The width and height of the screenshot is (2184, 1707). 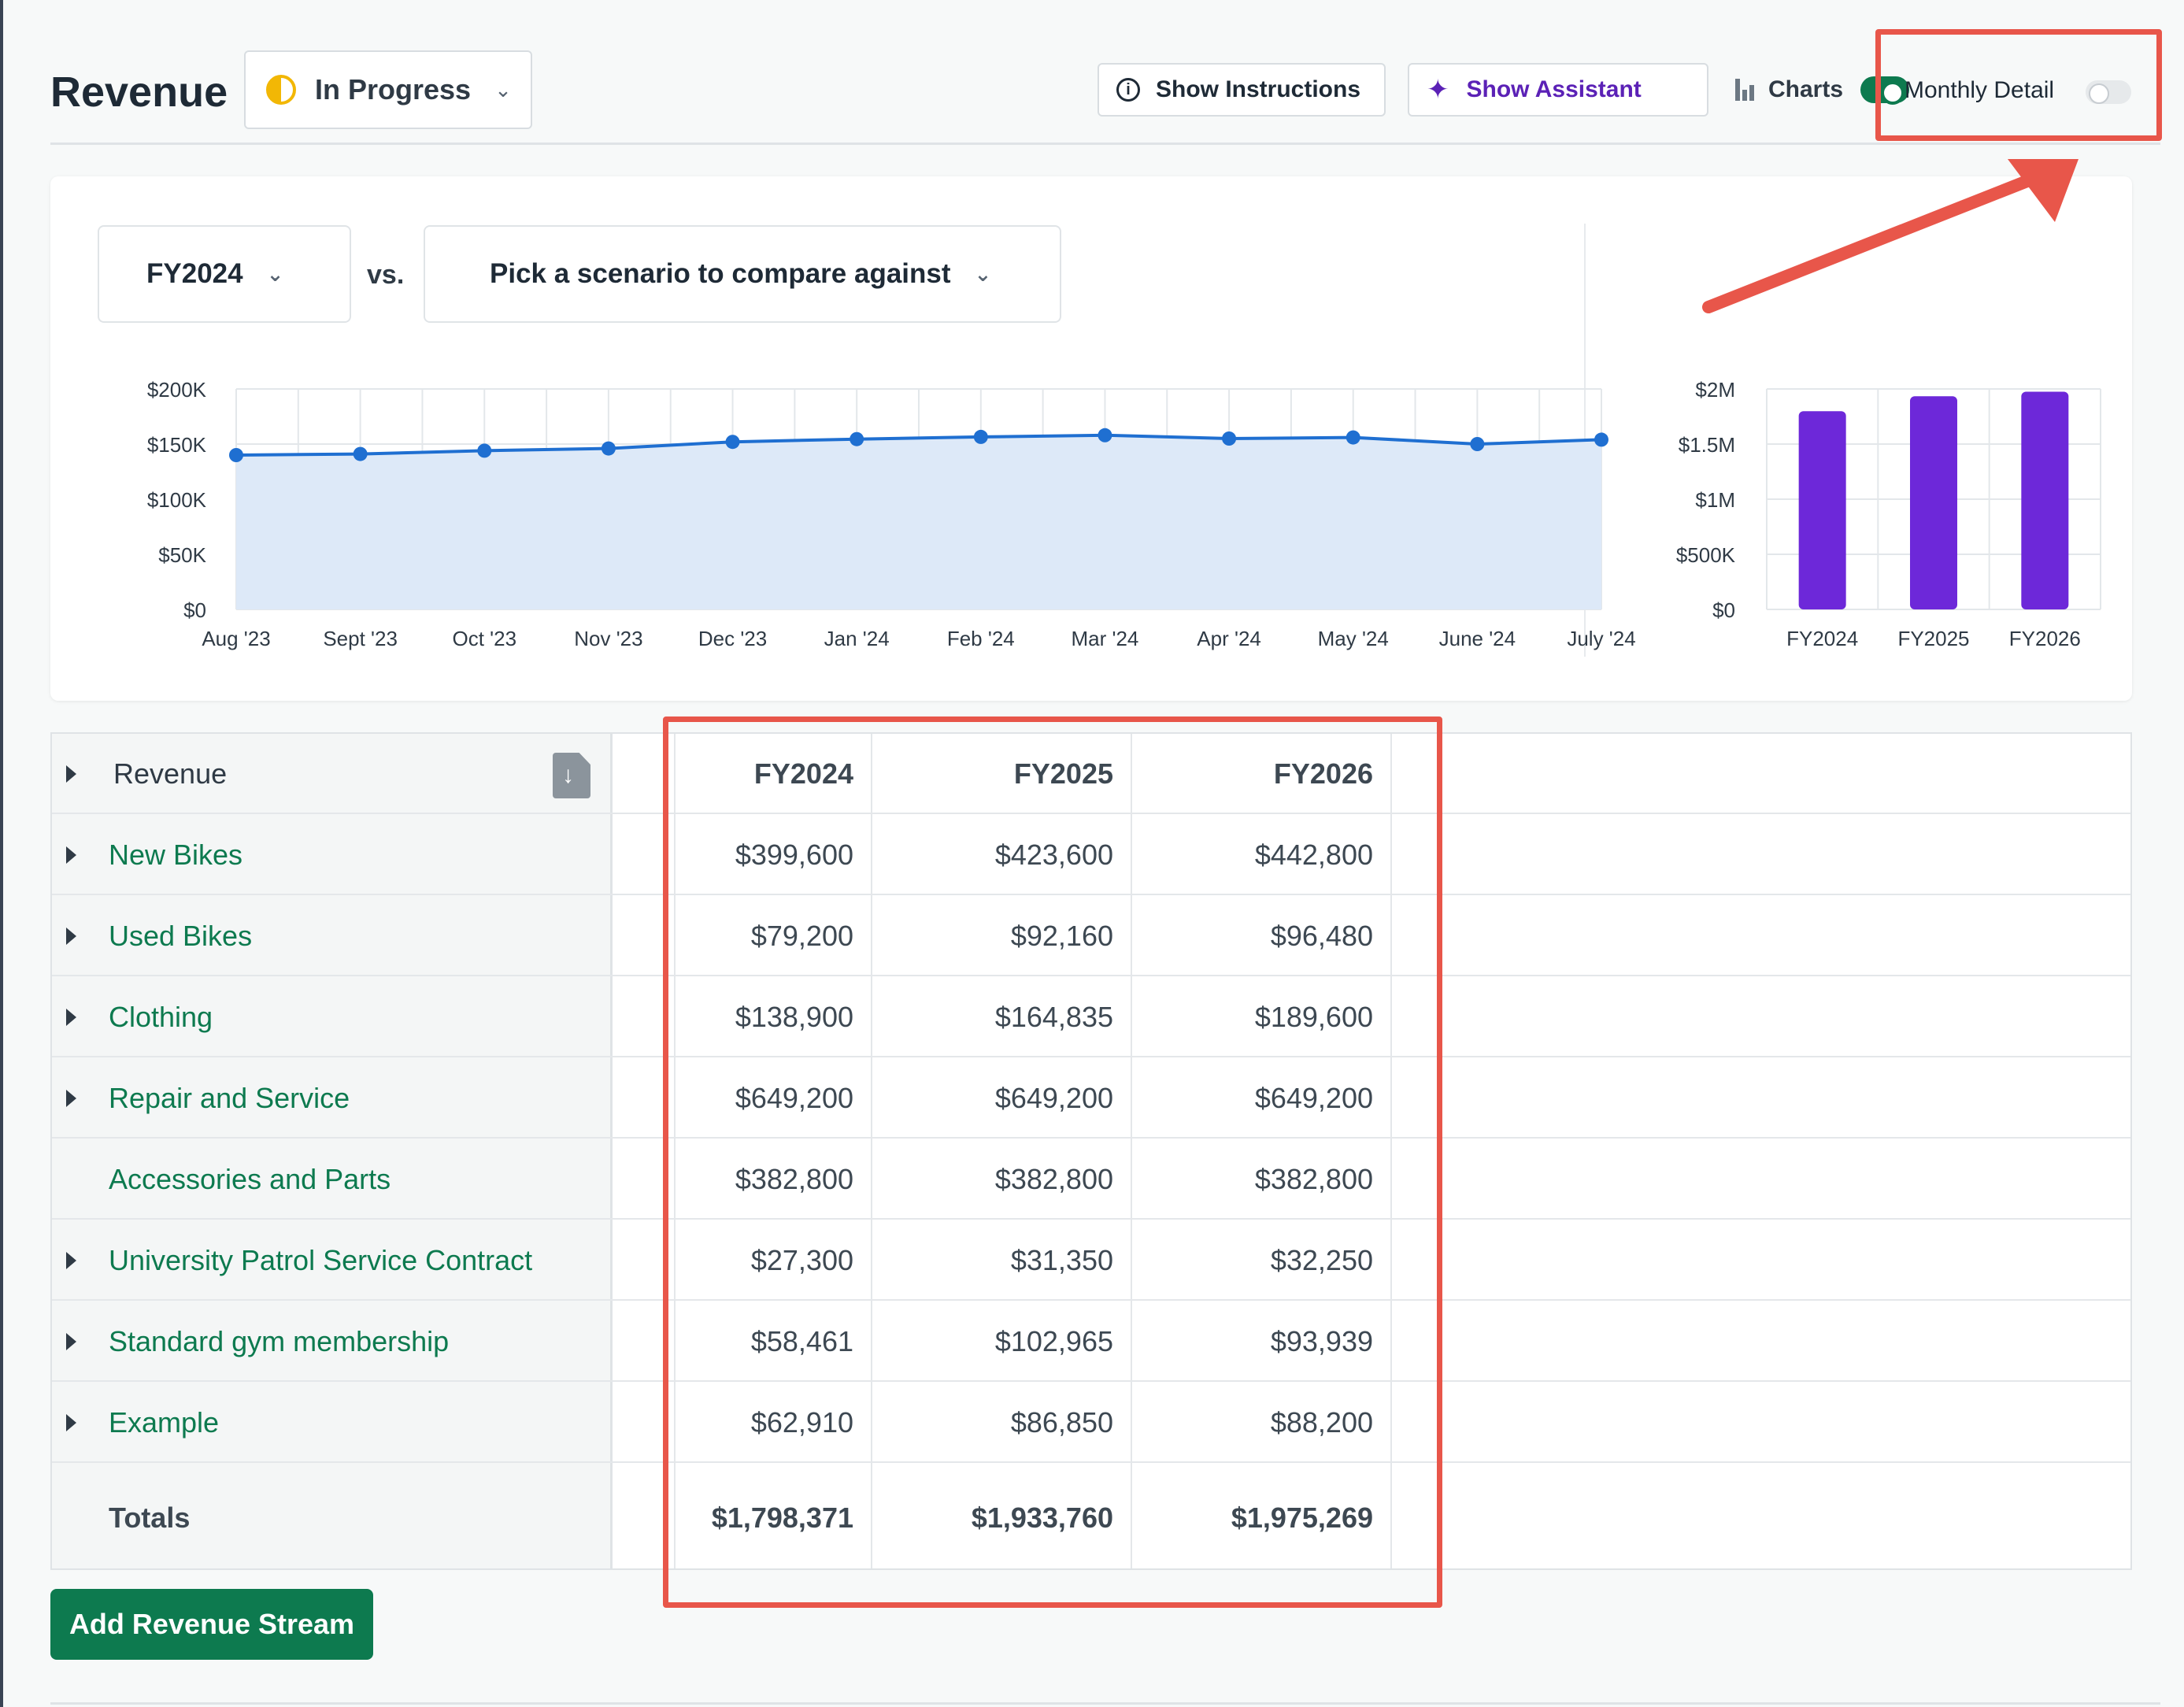 What do you see at coordinates (1061, 1422) in the screenshot?
I see `value-cell: $86,850` at bounding box center [1061, 1422].